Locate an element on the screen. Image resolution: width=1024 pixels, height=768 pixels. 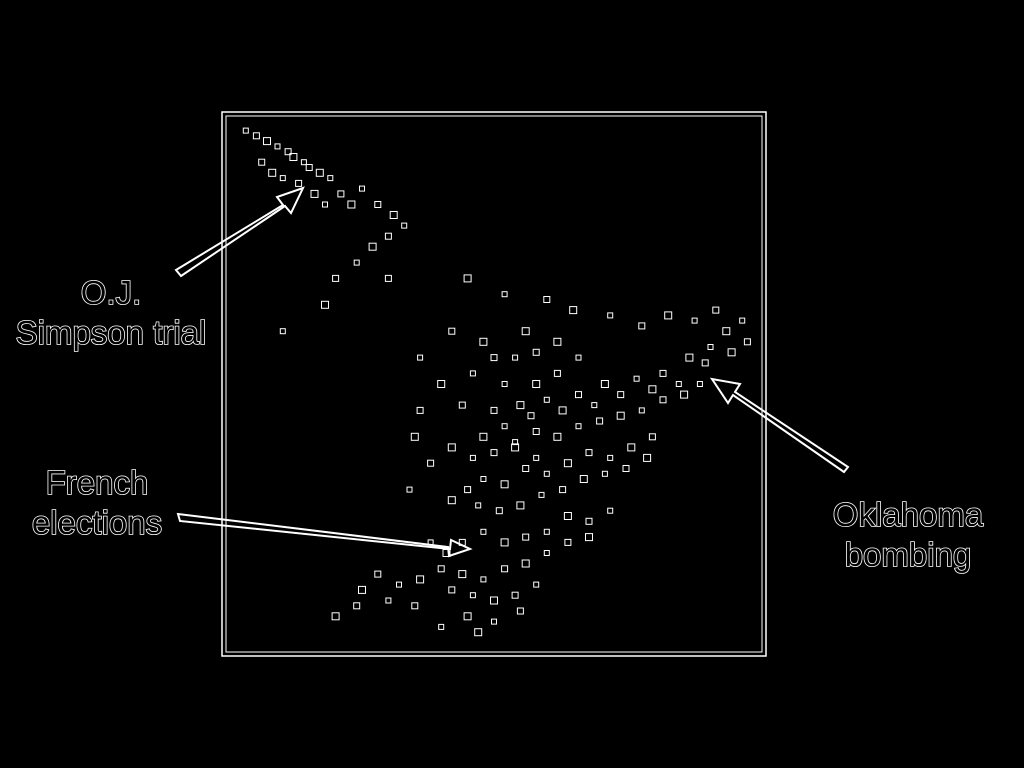
oklahoma-label-line1: Oklahoma is located at coordinates (908, 514).